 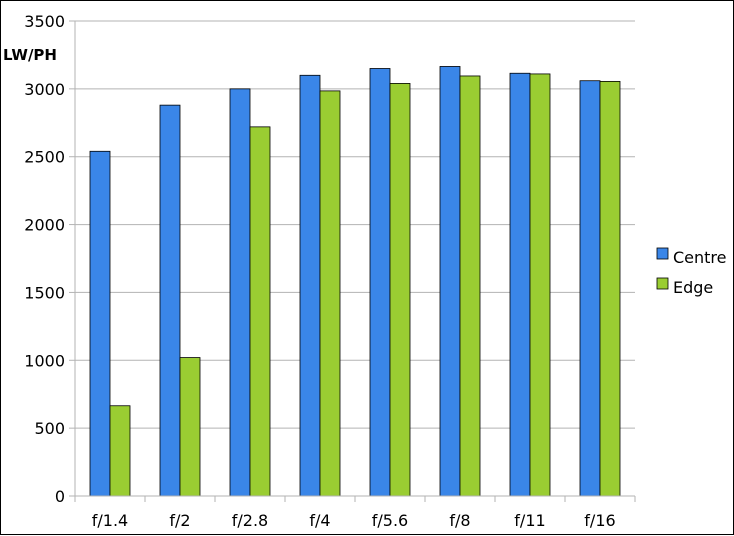 I want to click on legend: Centre Edge, so click(x=691, y=272).